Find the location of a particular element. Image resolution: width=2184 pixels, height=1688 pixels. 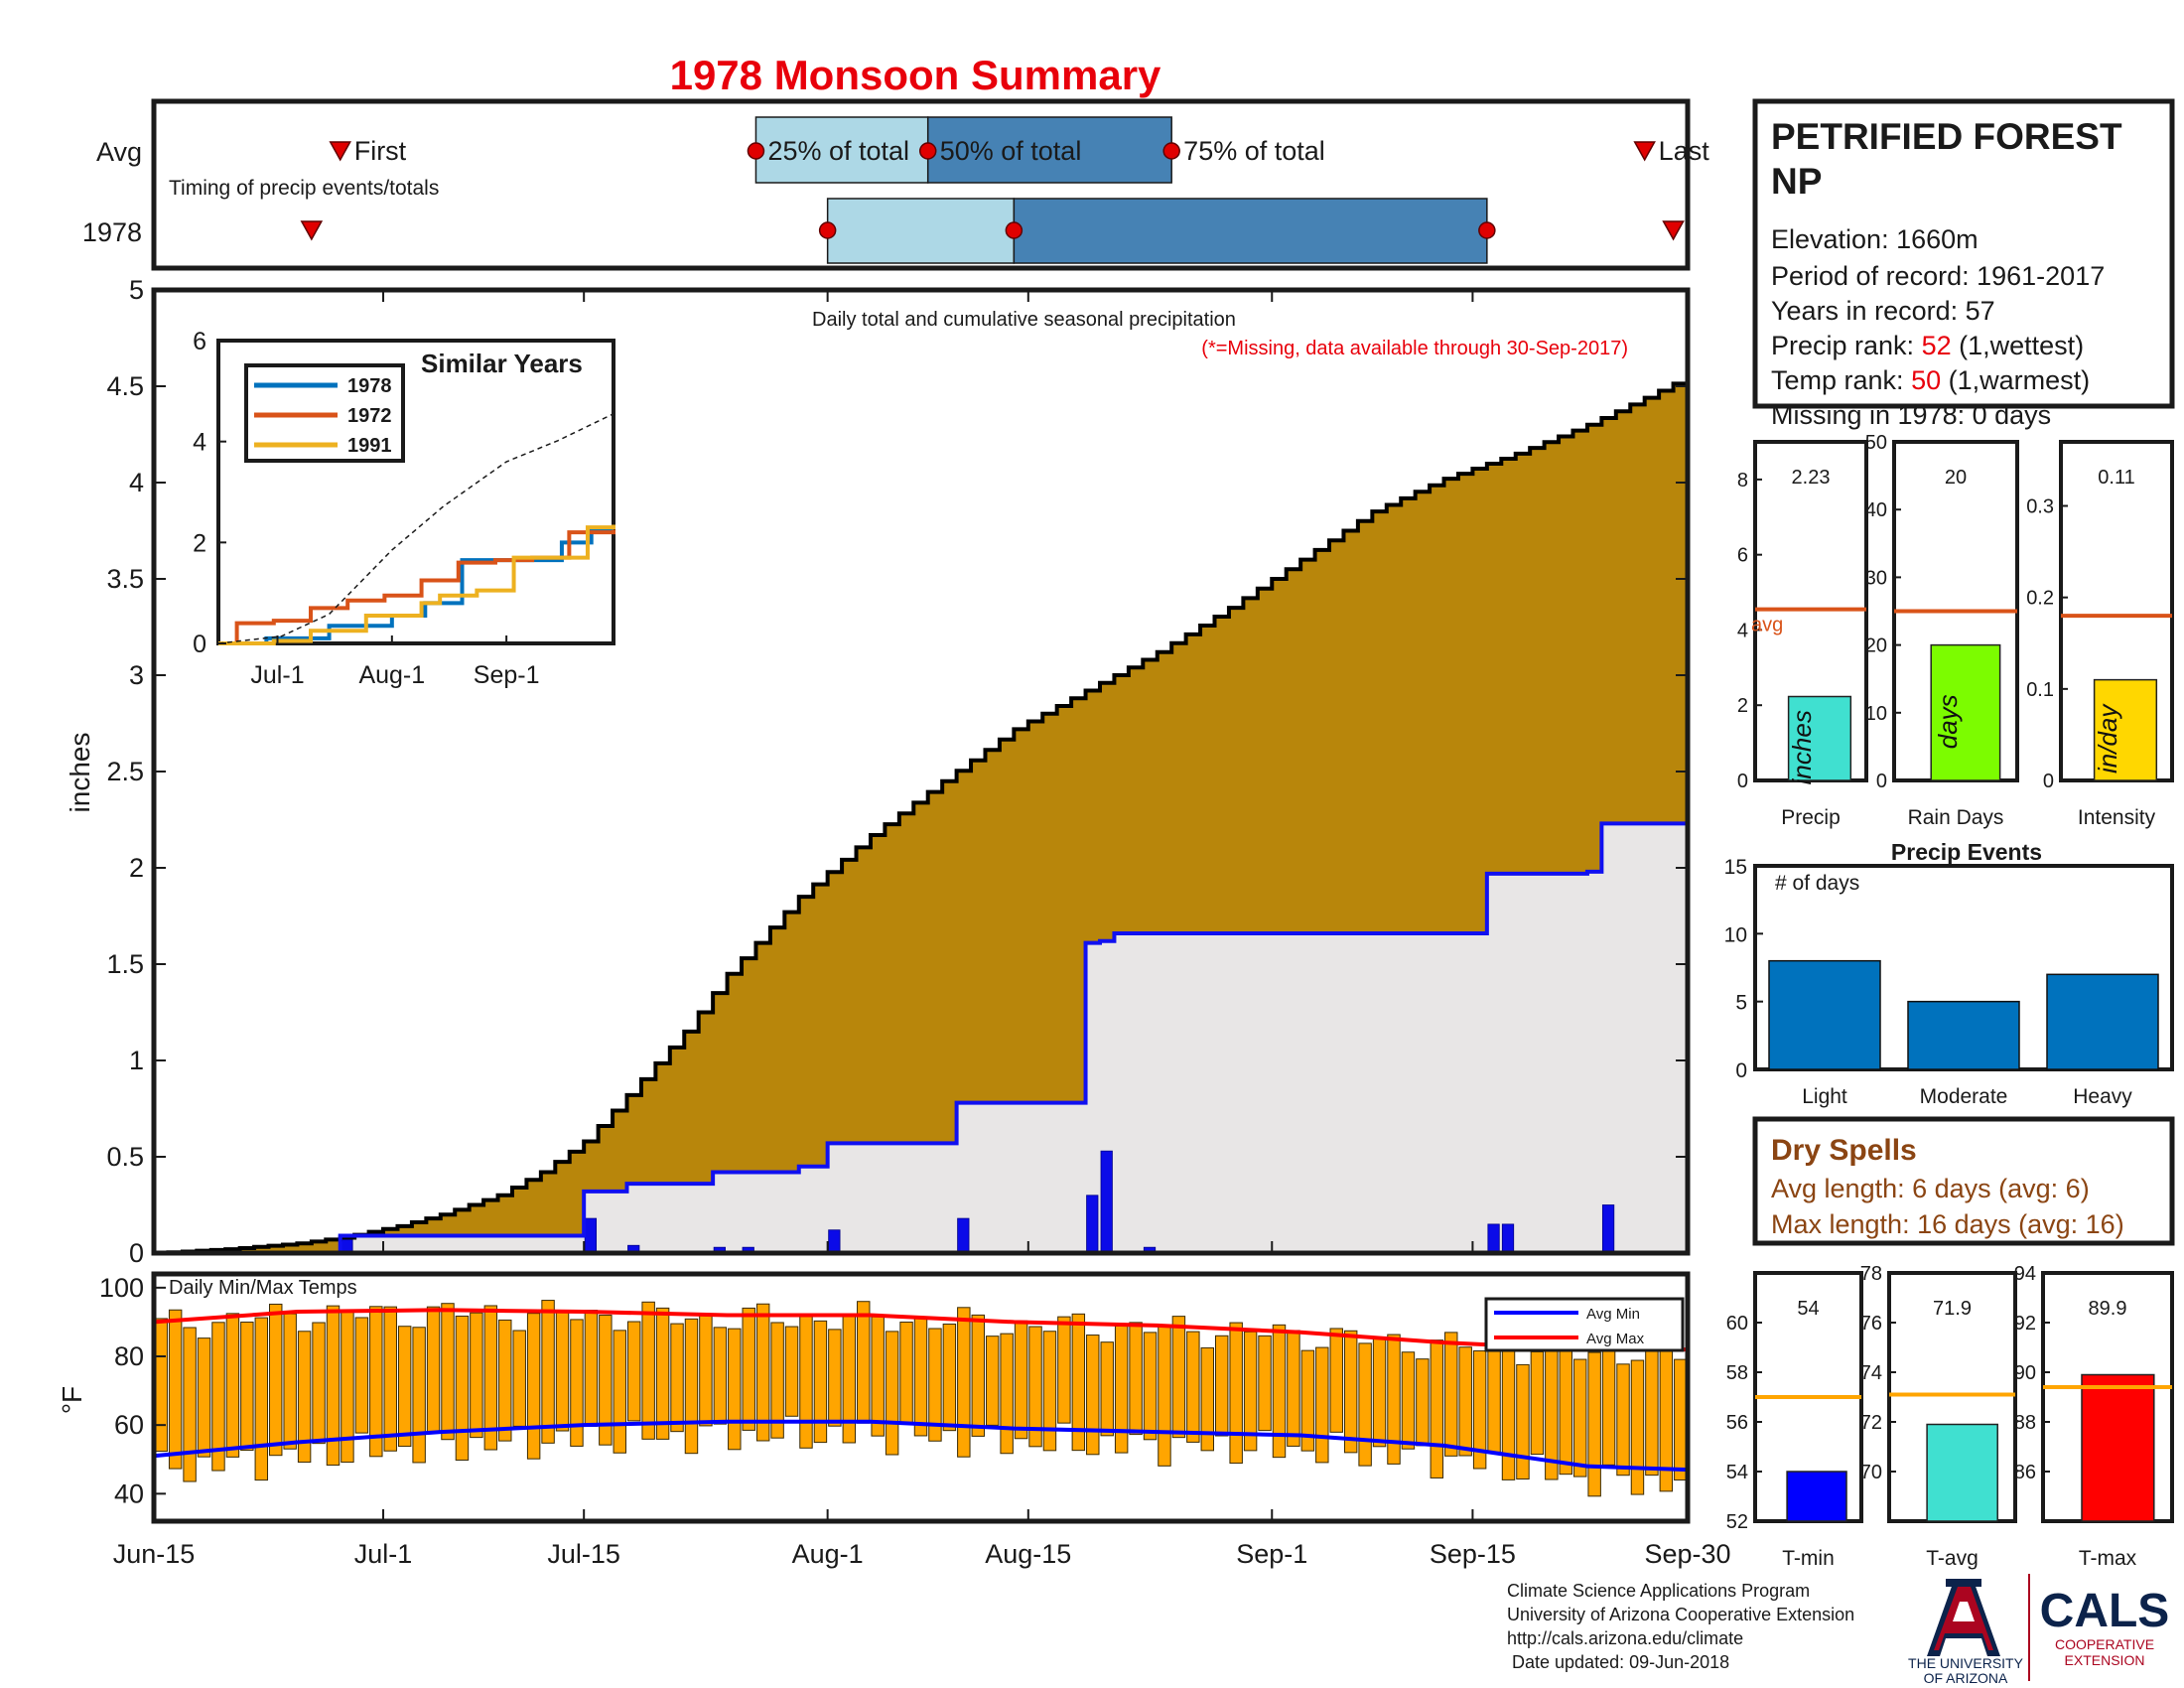

main-y-tick-label: 0.5 is located at coordinates (125, 1157).